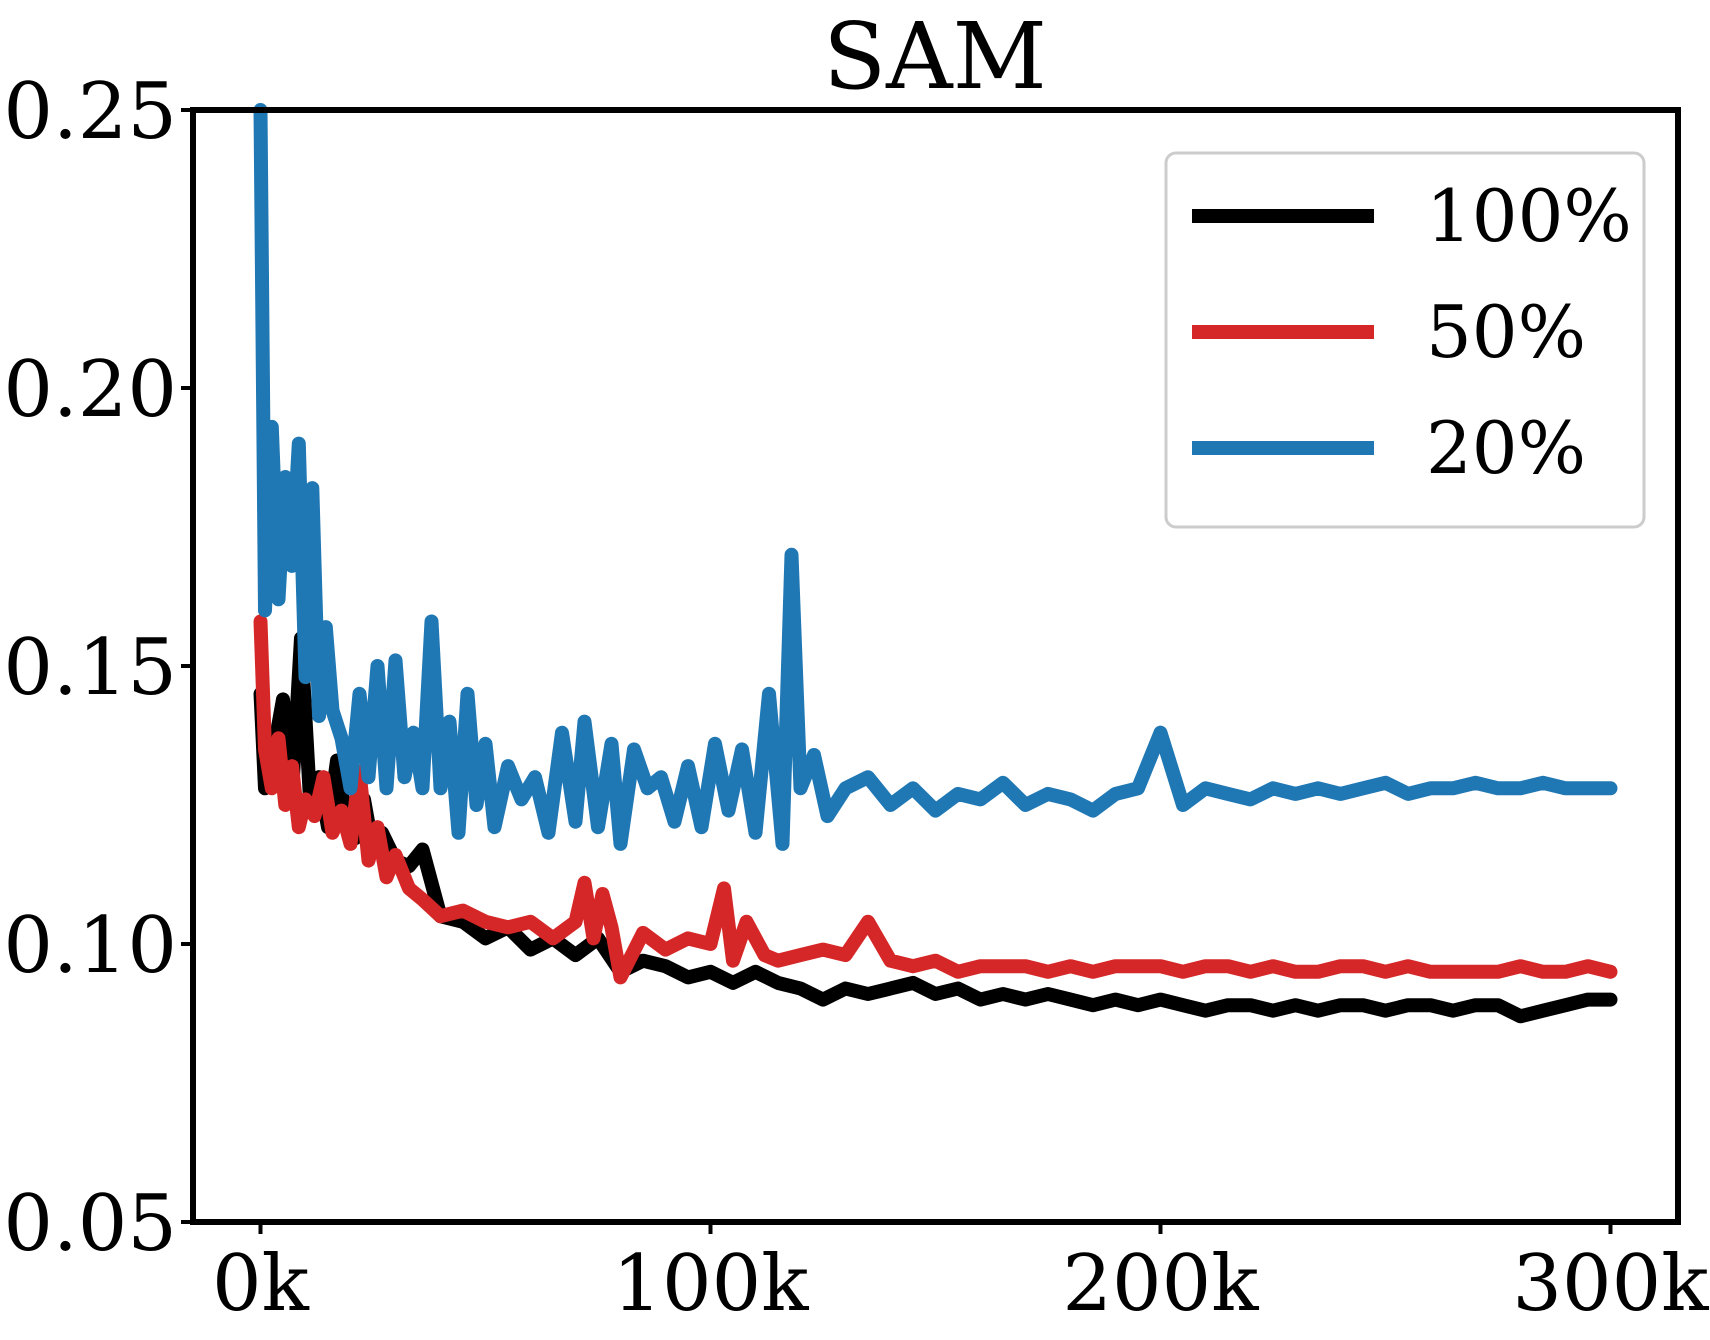 The width and height of the screenshot is (1710, 1340). I want to click on x-tick-label: 0k, so click(261, 1284).